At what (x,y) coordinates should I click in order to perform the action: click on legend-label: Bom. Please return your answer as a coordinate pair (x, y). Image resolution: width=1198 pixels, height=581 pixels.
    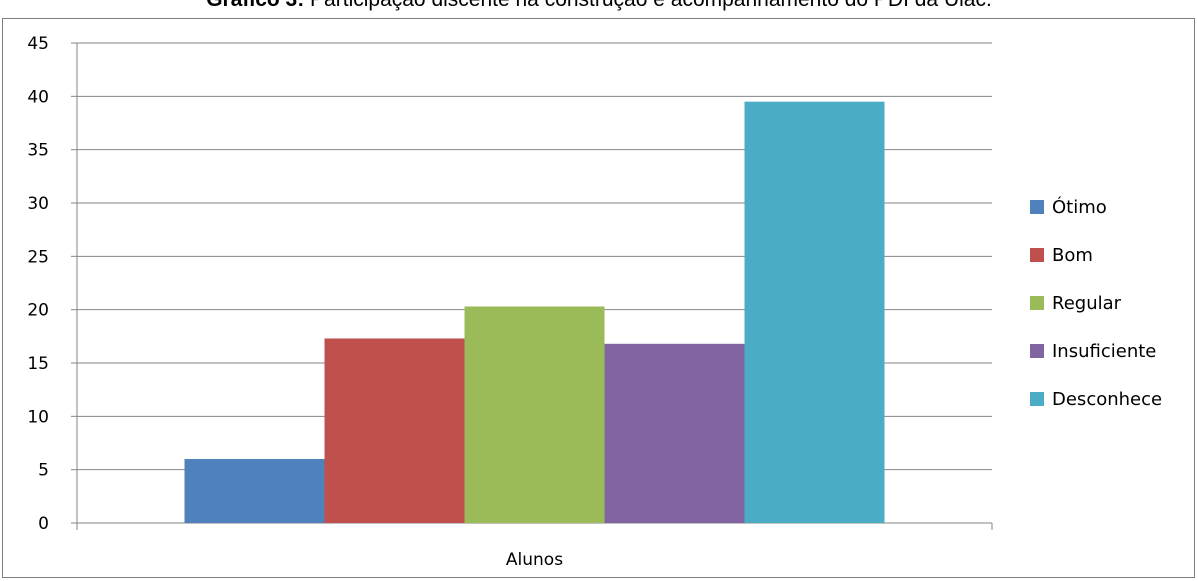
    Looking at the image, I should click on (1072, 255).